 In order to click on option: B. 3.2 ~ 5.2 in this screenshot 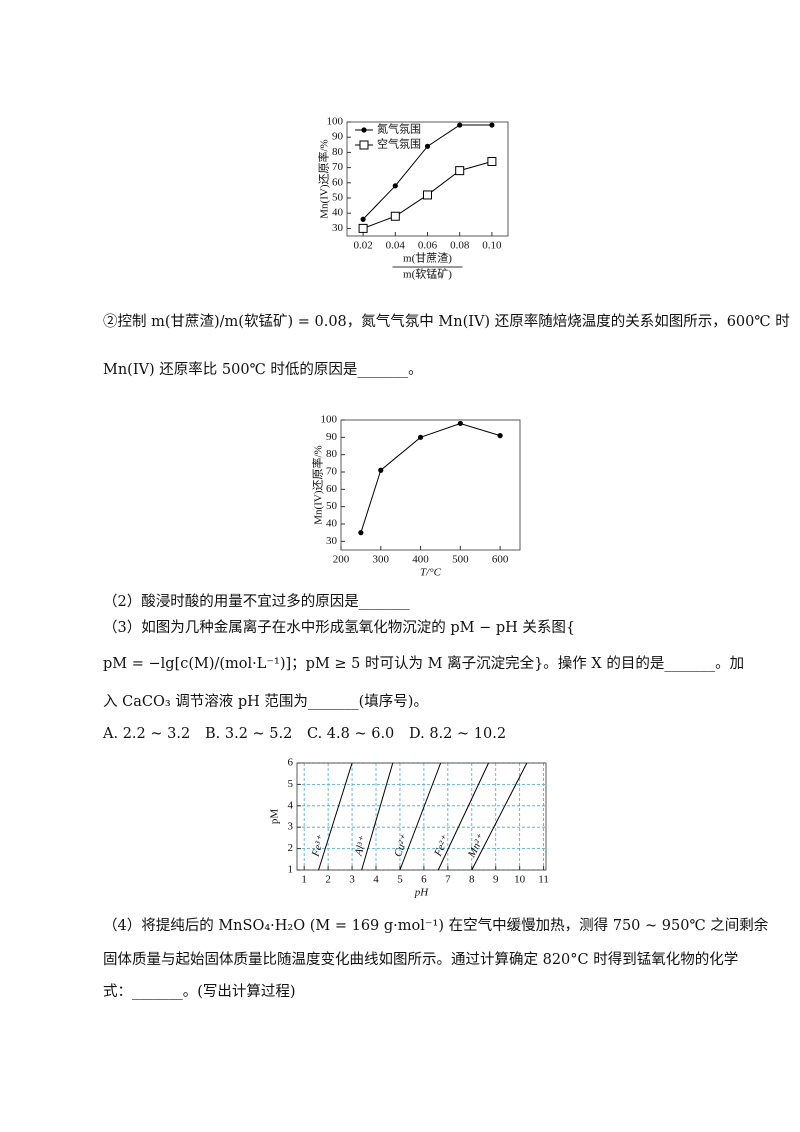, I will do `click(249, 734)`.